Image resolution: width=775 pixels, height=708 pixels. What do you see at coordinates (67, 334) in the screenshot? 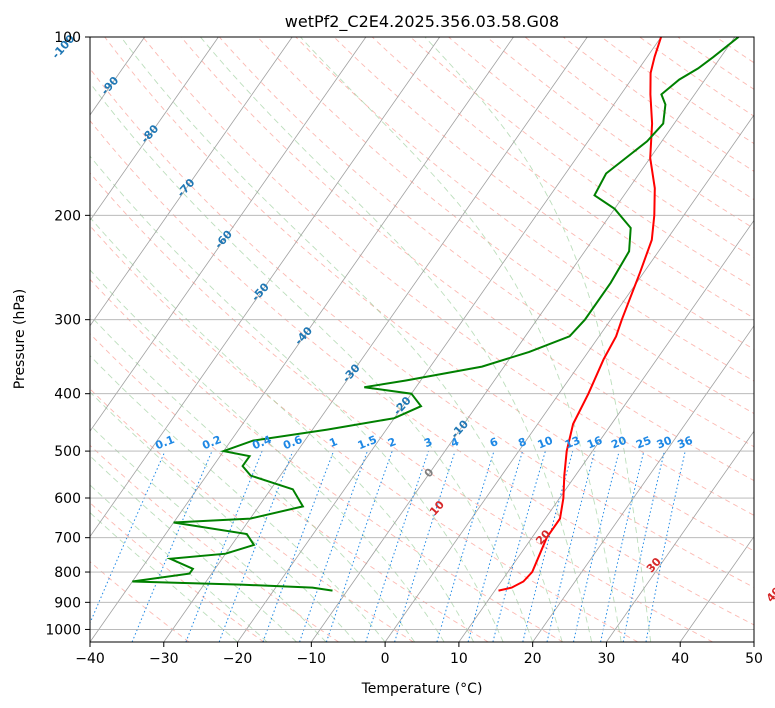
I see `y-ticks: 100 200 300 400 500 600 700 800 900 1000` at bounding box center [67, 334].